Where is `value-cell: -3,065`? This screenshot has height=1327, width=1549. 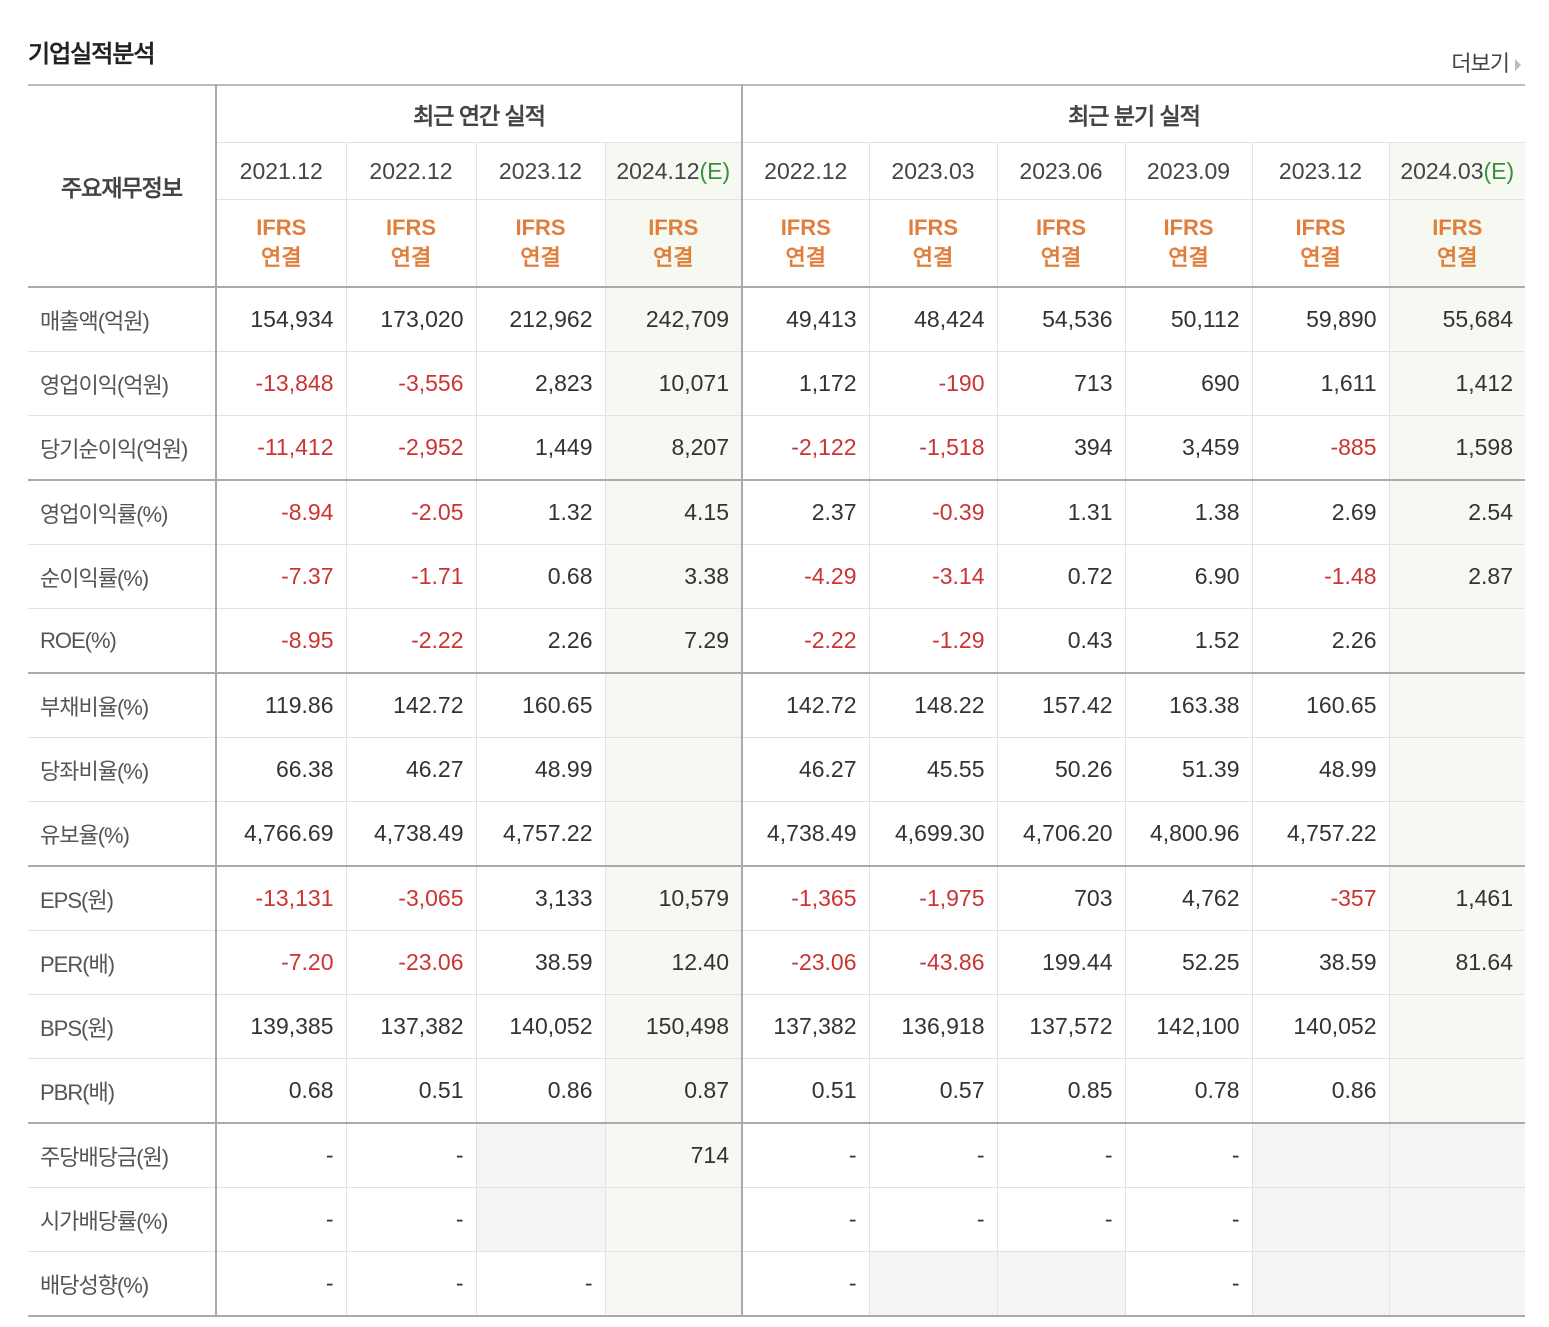
value-cell: -3,065 is located at coordinates (411, 898).